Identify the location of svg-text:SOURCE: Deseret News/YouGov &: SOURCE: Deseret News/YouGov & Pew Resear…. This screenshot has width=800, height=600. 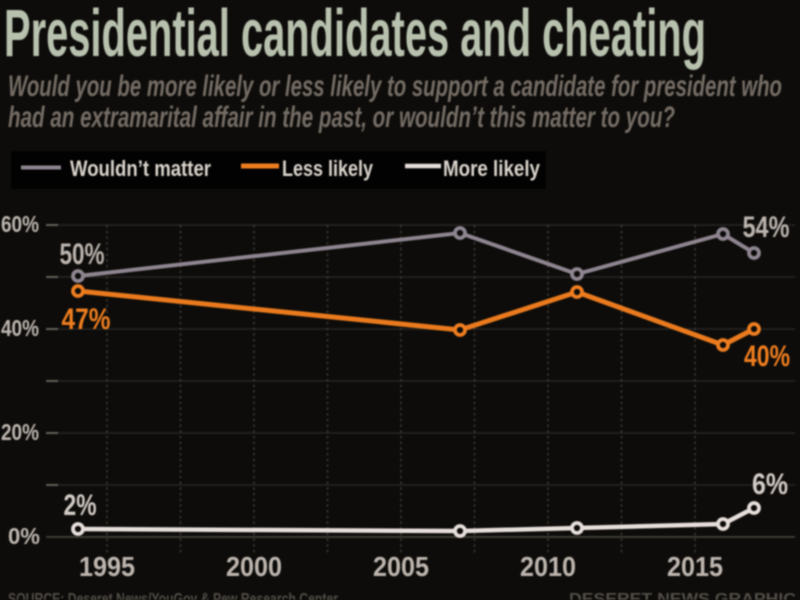
(173, 595).